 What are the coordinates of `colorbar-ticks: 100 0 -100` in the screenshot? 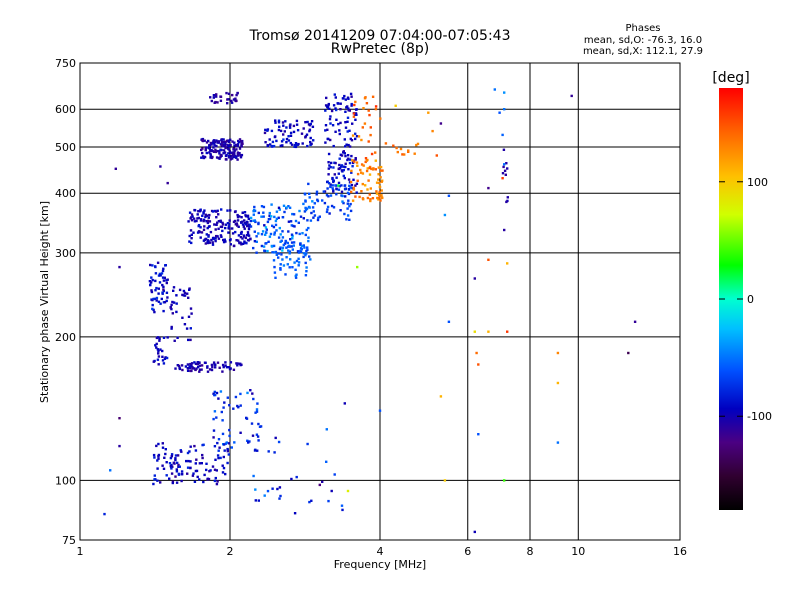 It's located at (745, 299).